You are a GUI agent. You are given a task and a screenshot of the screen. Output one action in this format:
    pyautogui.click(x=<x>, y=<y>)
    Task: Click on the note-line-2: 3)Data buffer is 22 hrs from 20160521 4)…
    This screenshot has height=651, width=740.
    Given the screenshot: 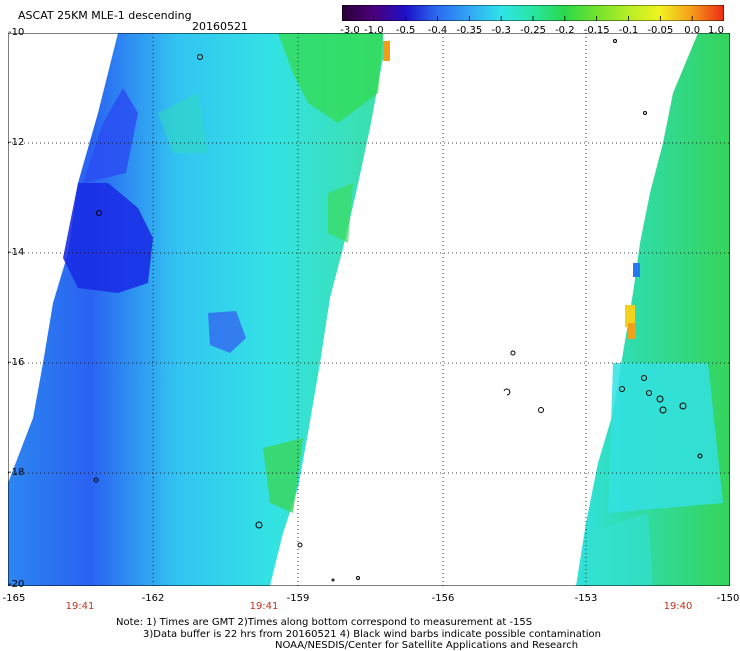 What is the action you would take?
    pyautogui.click(x=372, y=634)
    